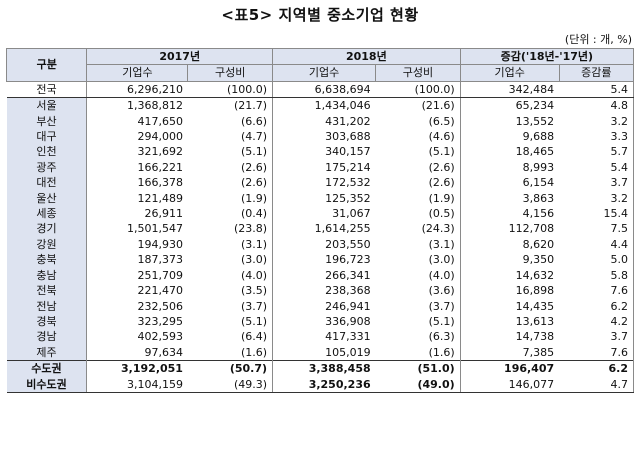 The width and height of the screenshot is (640, 453). Describe the element at coordinates (46, 90) in the screenshot. I see `region-name: 전국` at that location.